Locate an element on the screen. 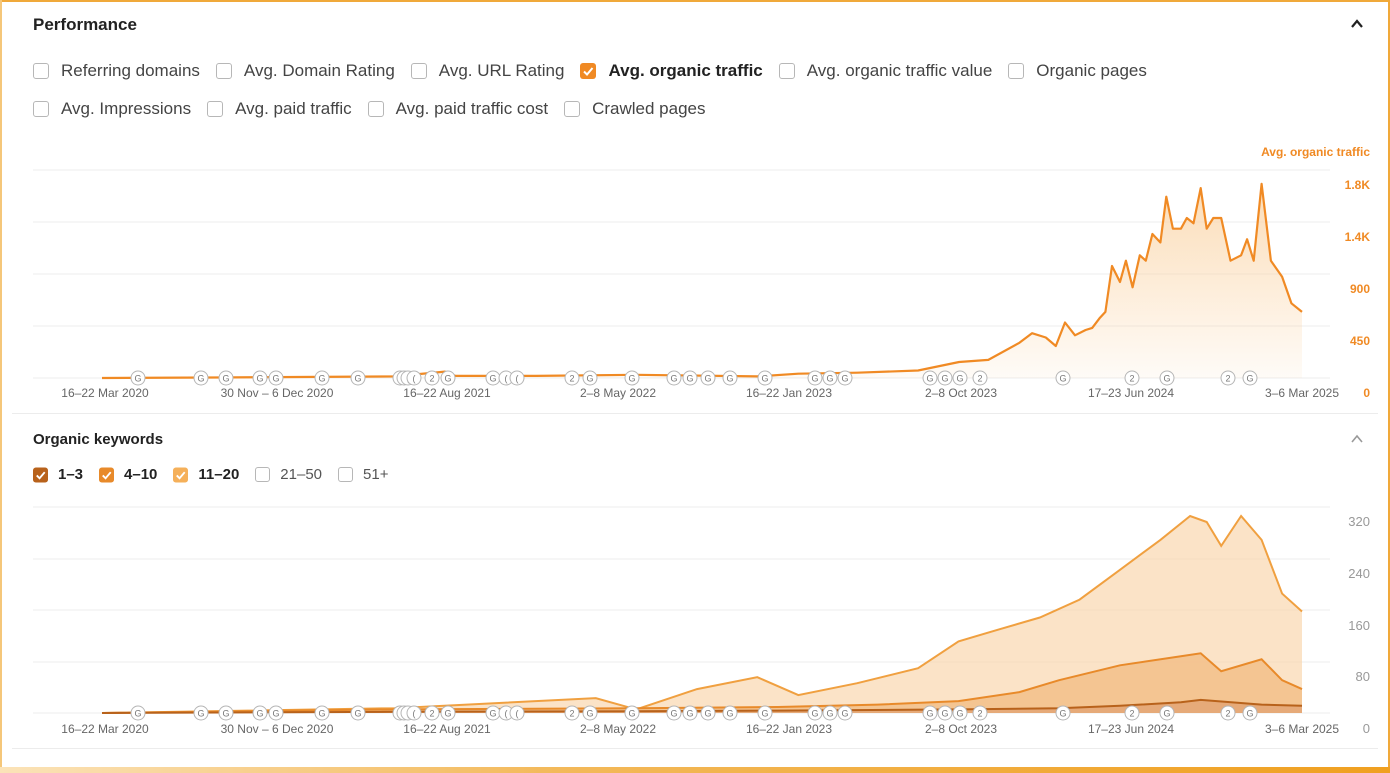 Image resolution: width=1390 pixels, height=773 pixels. y-tick-label: 450 is located at coordinates (1359, 341).